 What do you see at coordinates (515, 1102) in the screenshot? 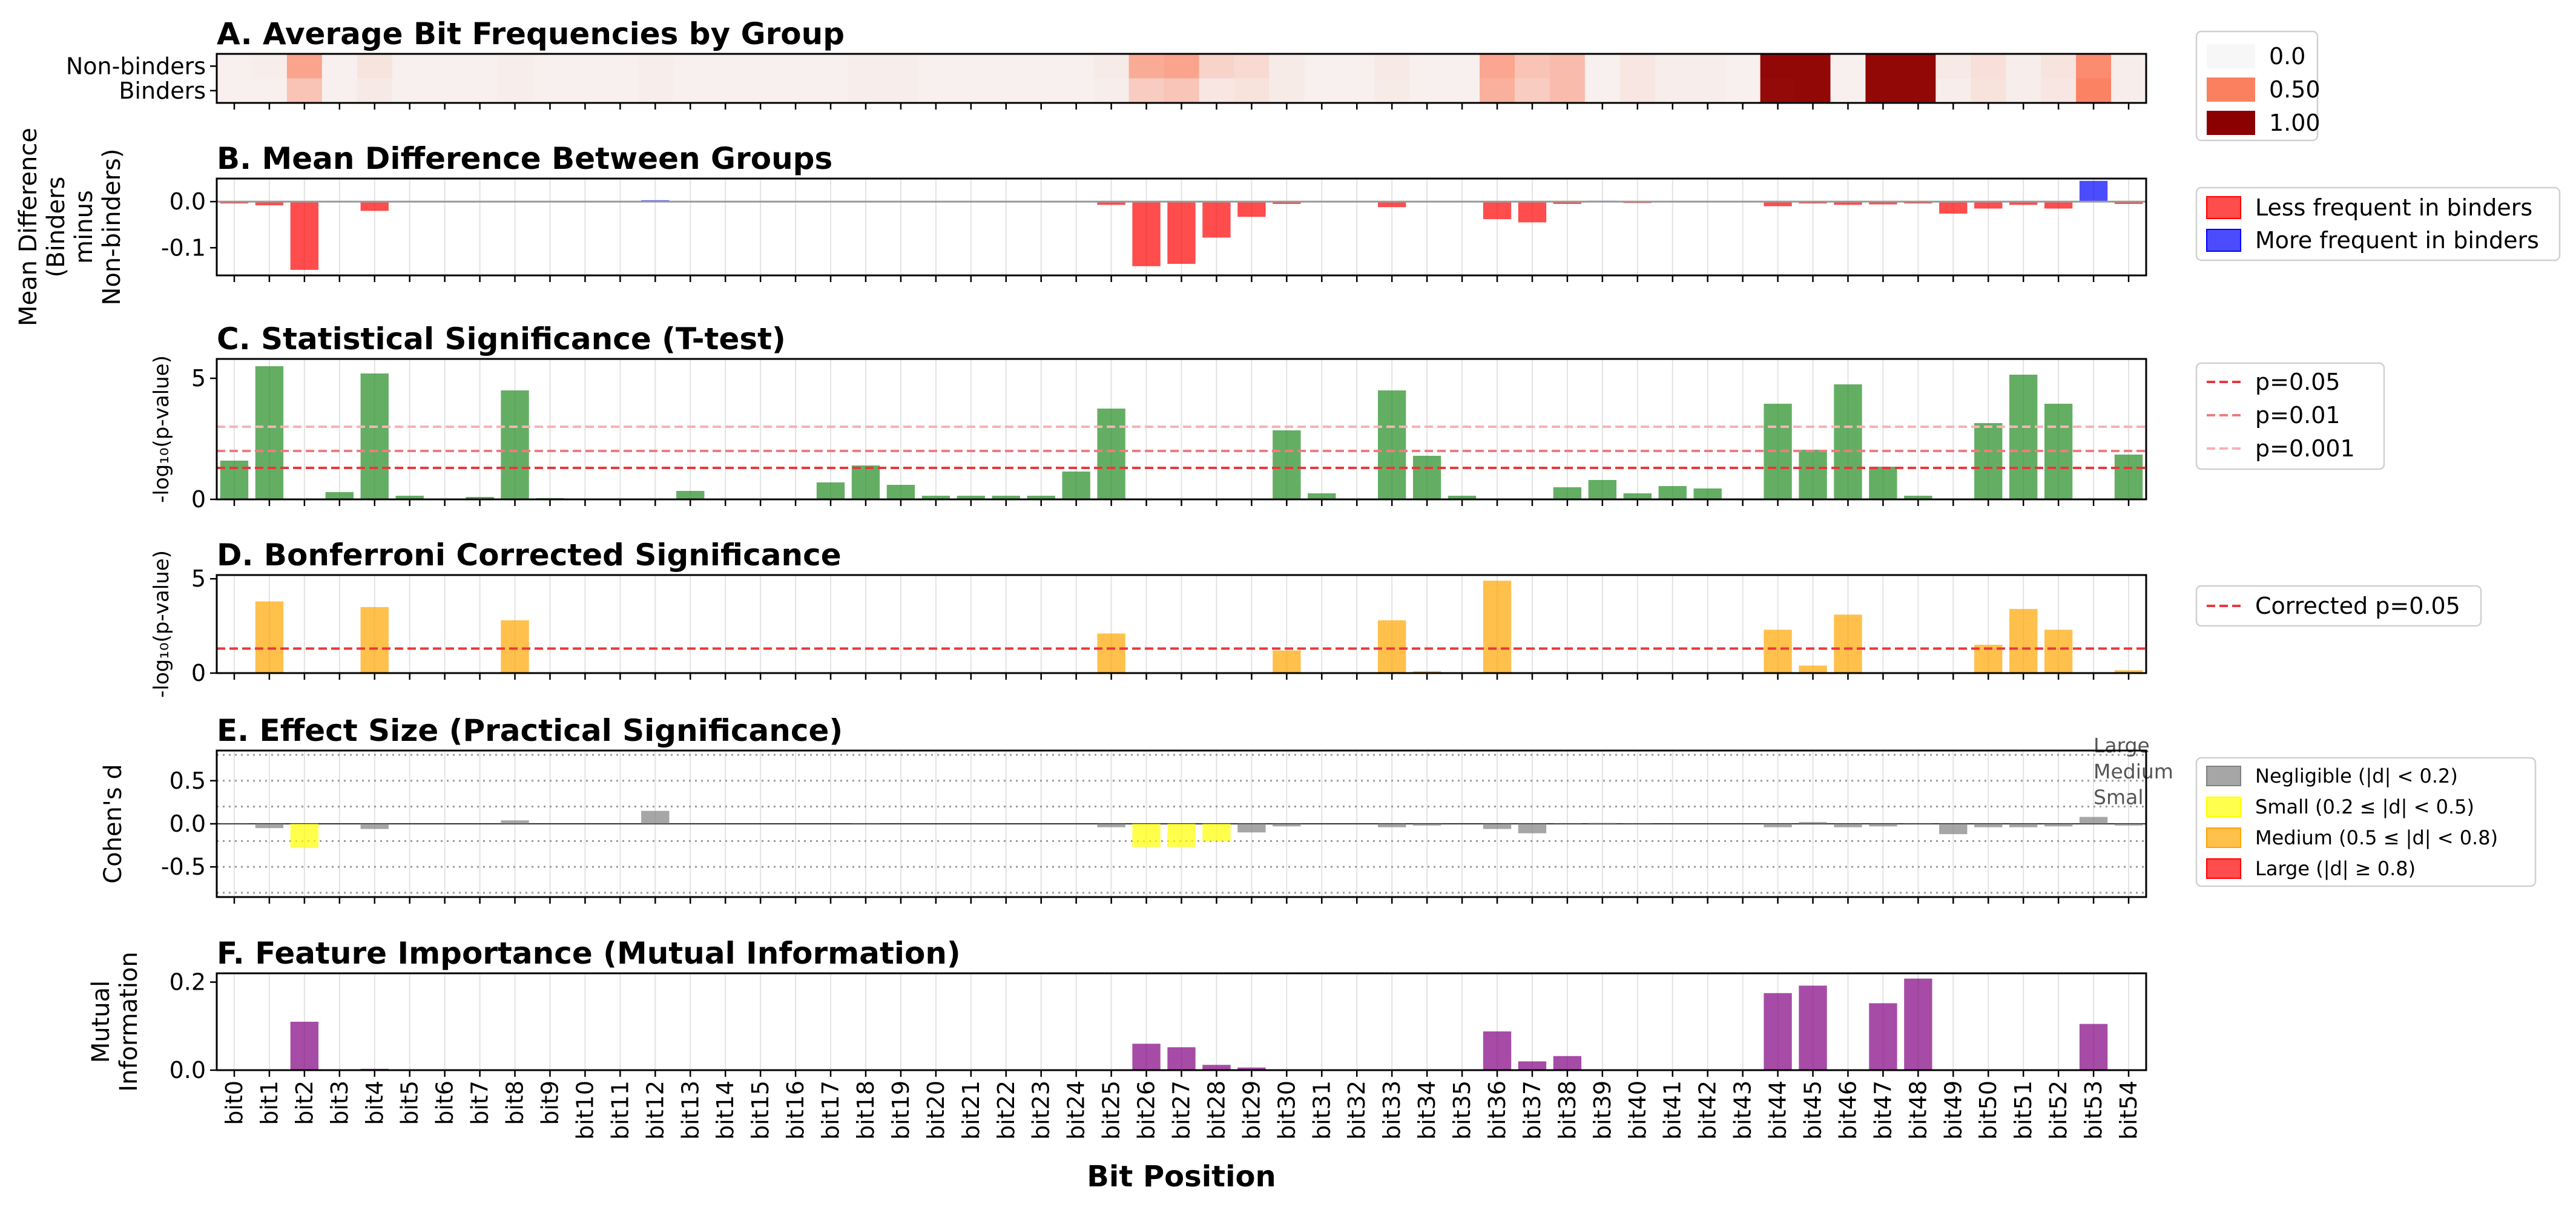
I see `x-tick-label: bit8` at bounding box center [515, 1102].